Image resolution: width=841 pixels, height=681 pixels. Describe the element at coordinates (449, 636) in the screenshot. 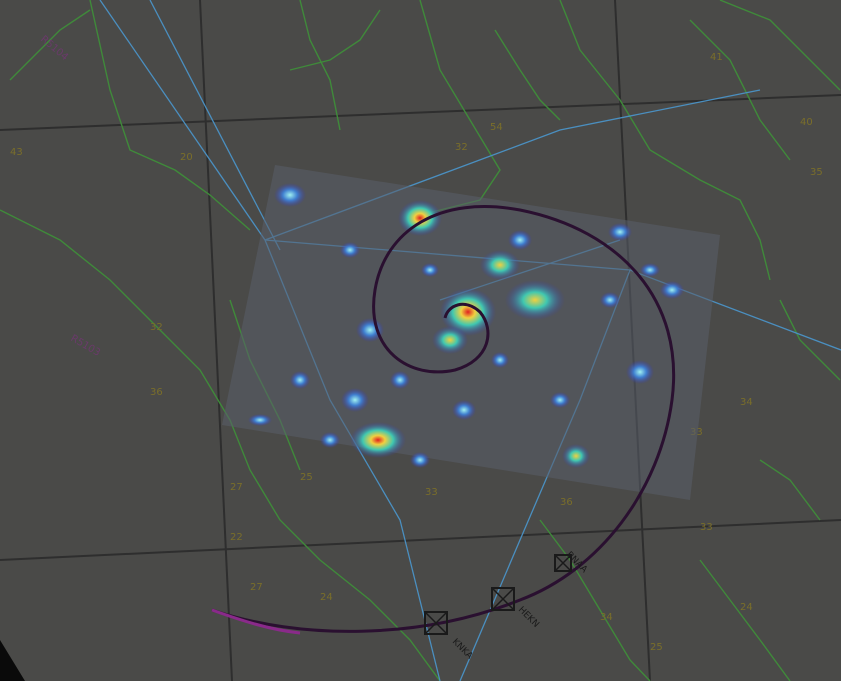

I see `fix-knka: KNKA` at that location.